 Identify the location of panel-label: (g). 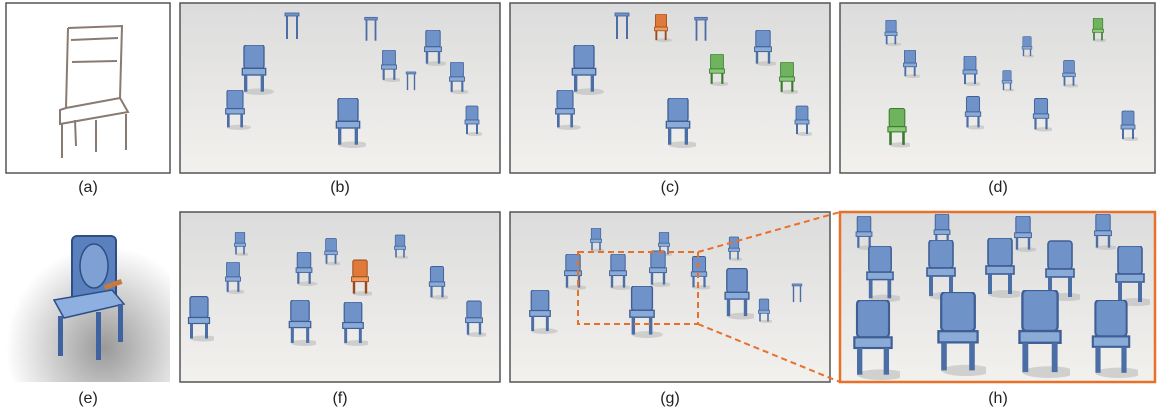
(670, 398).